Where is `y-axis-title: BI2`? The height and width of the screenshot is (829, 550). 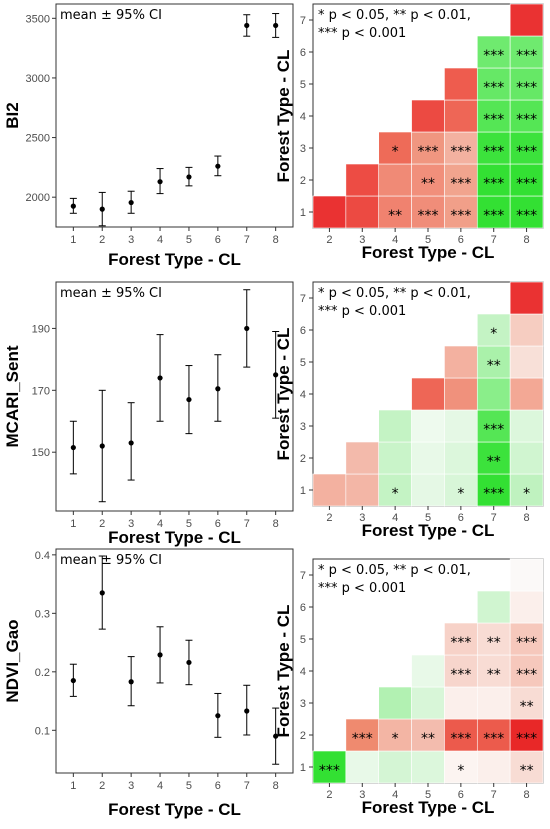 y-axis-title: BI2 is located at coordinates (12, 115).